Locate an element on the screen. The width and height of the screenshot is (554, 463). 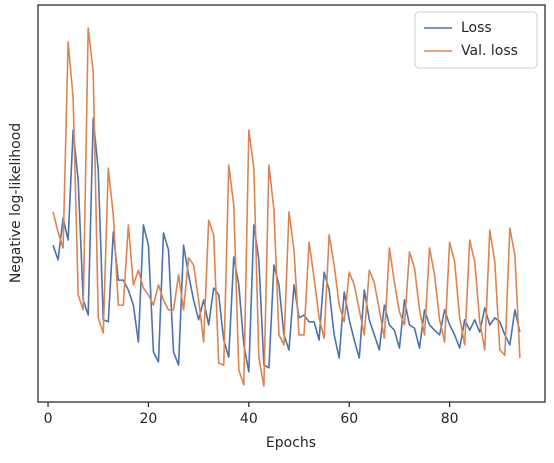
x-tick-label: 80 is located at coordinates (450, 419).